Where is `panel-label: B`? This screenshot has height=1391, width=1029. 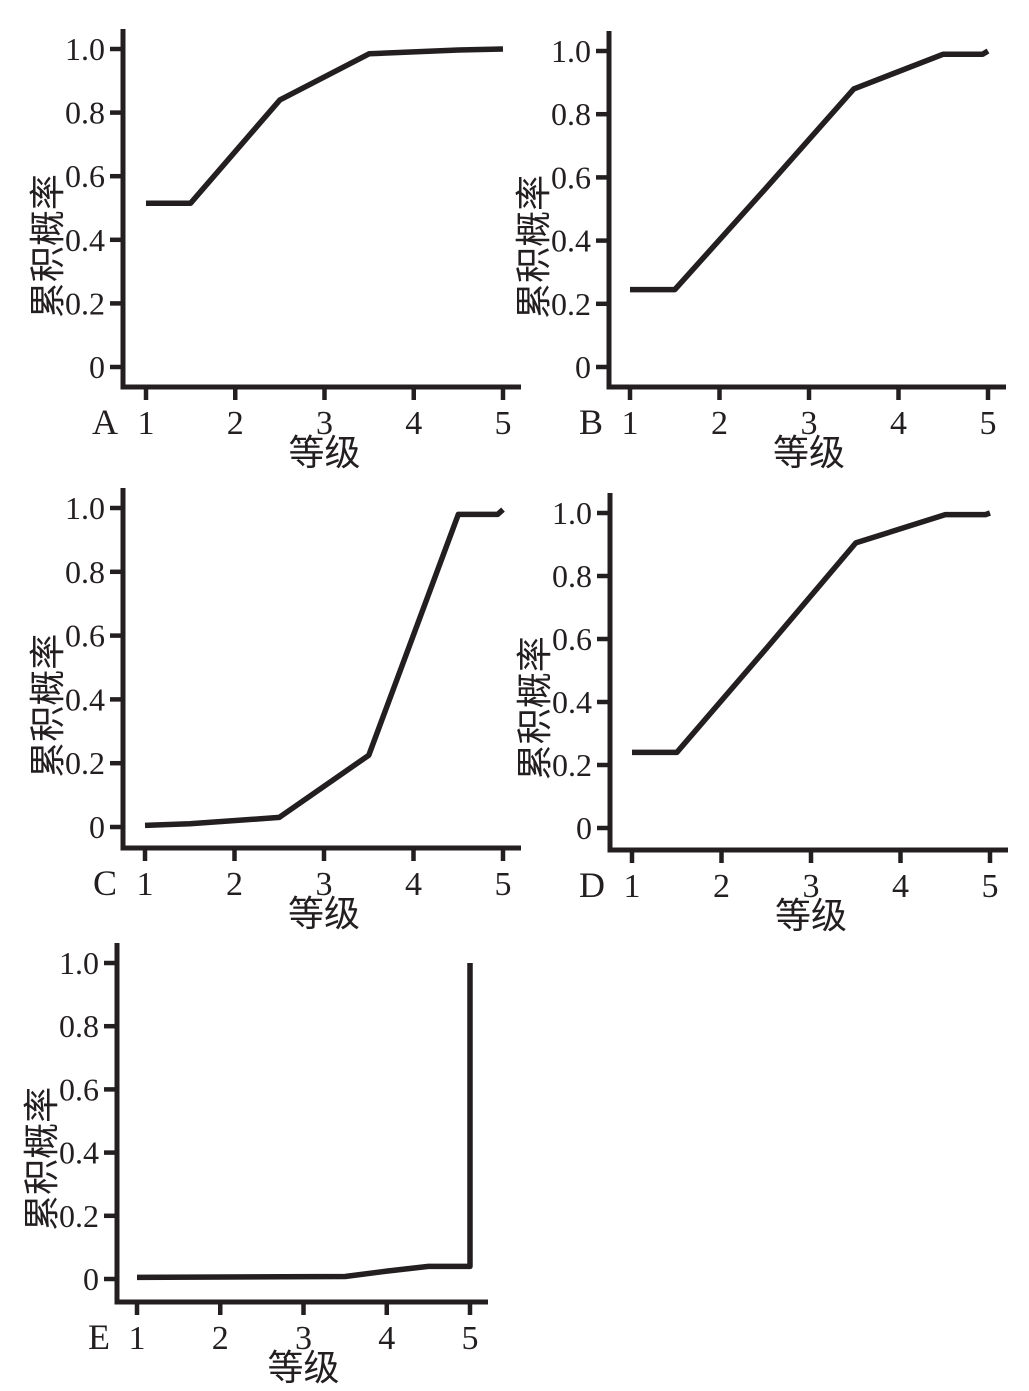 panel-label: B is located at coordinates (591, 422).